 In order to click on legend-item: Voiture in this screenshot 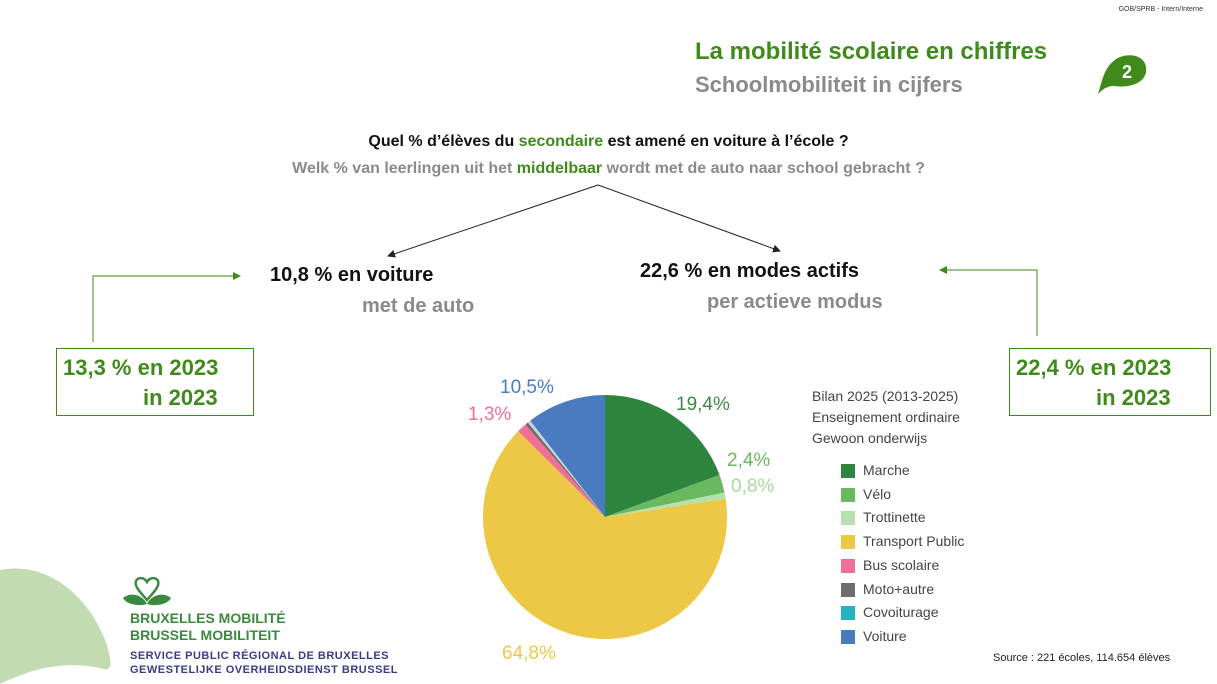, I will do `click(874, 635)`.